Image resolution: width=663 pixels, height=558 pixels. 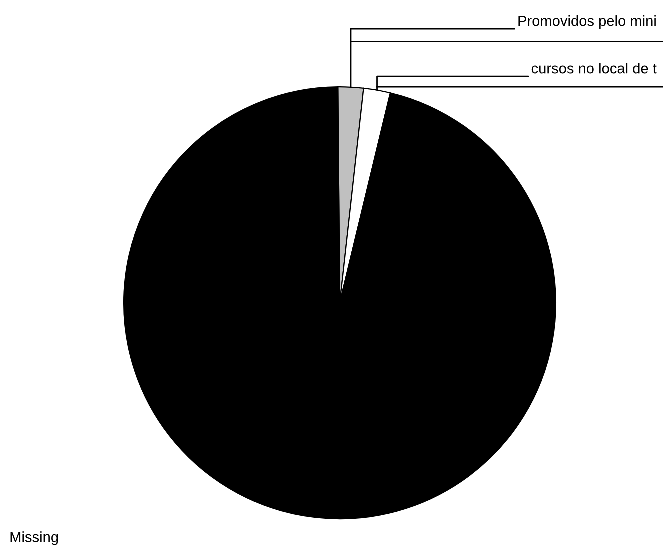 What do you see at coordinates (594, 68) in the screenshot?
I see `slice-label: cursos no local de t` at bounding box center [594, 68].